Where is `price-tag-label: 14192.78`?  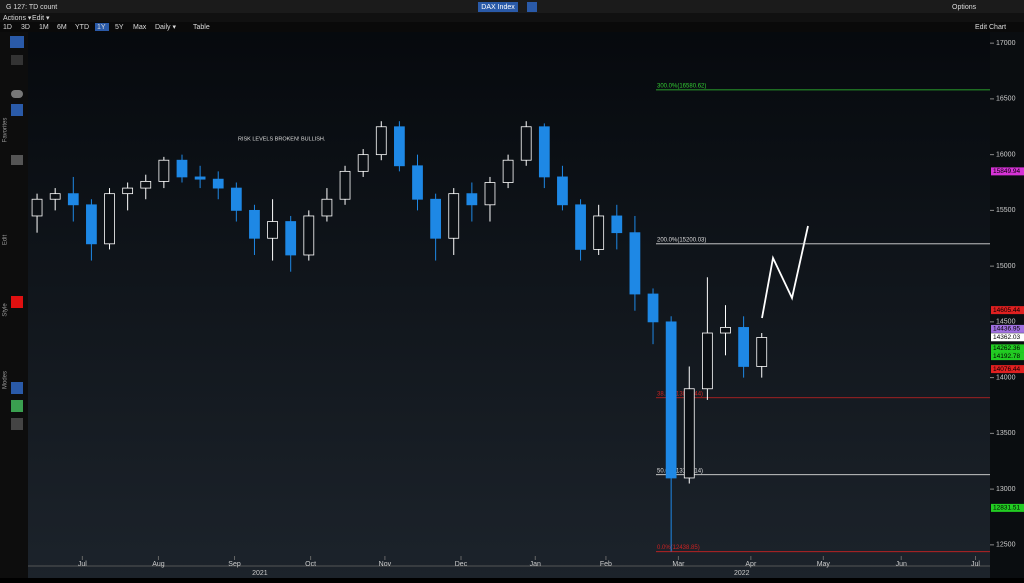 price-tag-label: 14192.78 is located at coordinates (1006, 356).